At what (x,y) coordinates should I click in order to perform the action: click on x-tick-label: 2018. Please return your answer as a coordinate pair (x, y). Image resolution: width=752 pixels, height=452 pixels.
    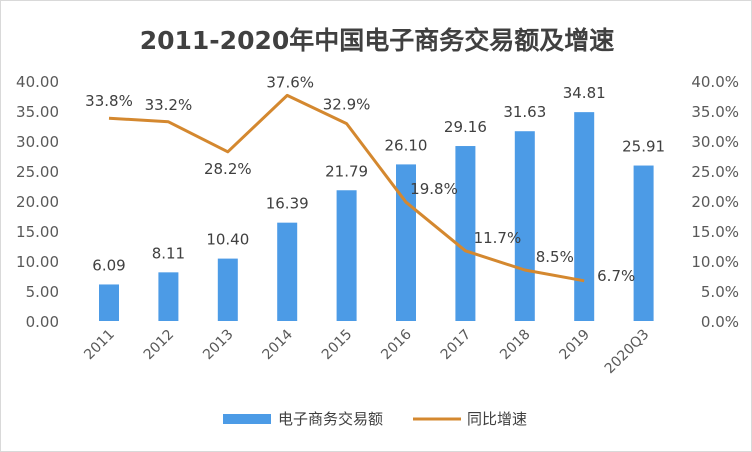
    Looking at the image, I should click on (515, 345).